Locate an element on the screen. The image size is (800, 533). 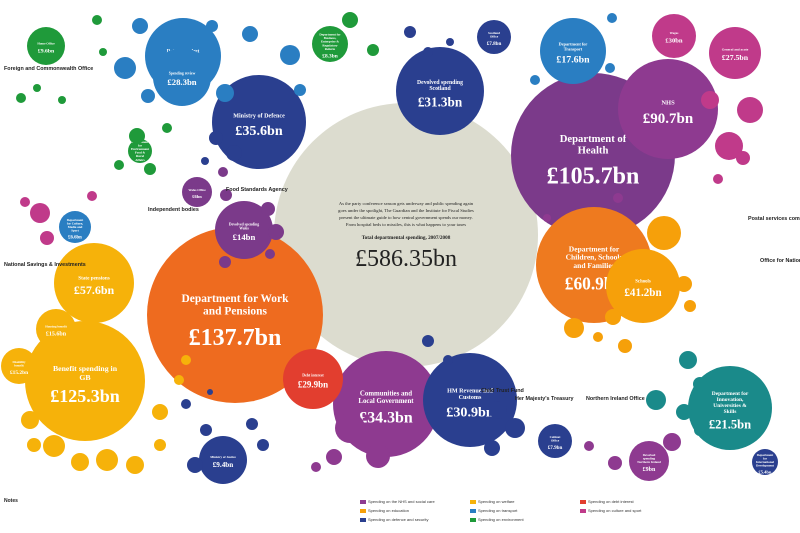
bubble-label: Home Office is located at coordinates (46, 44).